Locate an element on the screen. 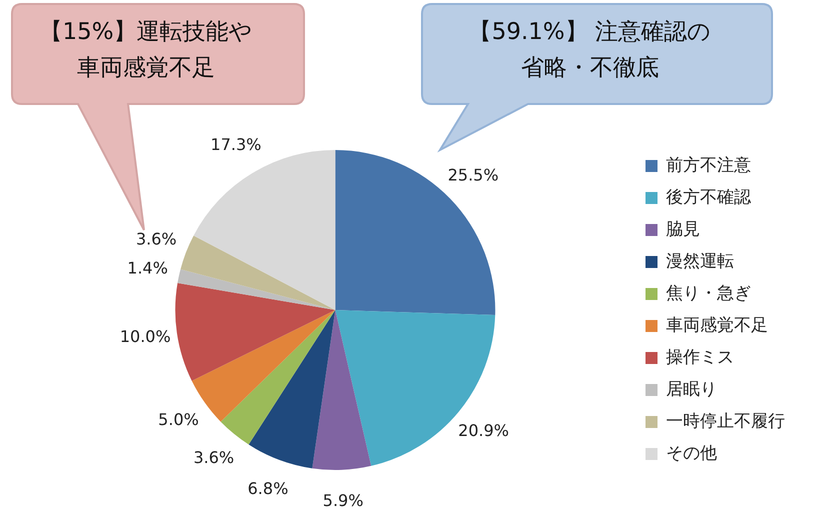 This screenshot has width=815, height=525. data-label: 1.4% is located at coordinates (147, 268).